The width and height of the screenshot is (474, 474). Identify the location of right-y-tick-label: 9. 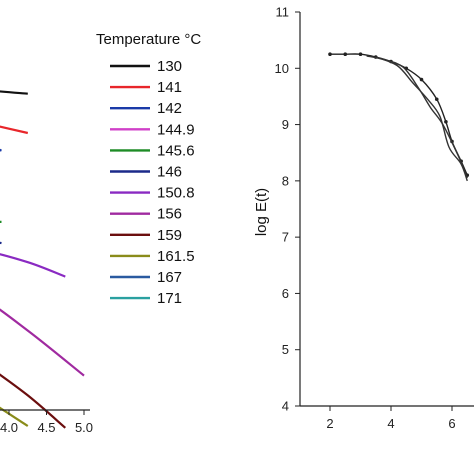
(285, 124).